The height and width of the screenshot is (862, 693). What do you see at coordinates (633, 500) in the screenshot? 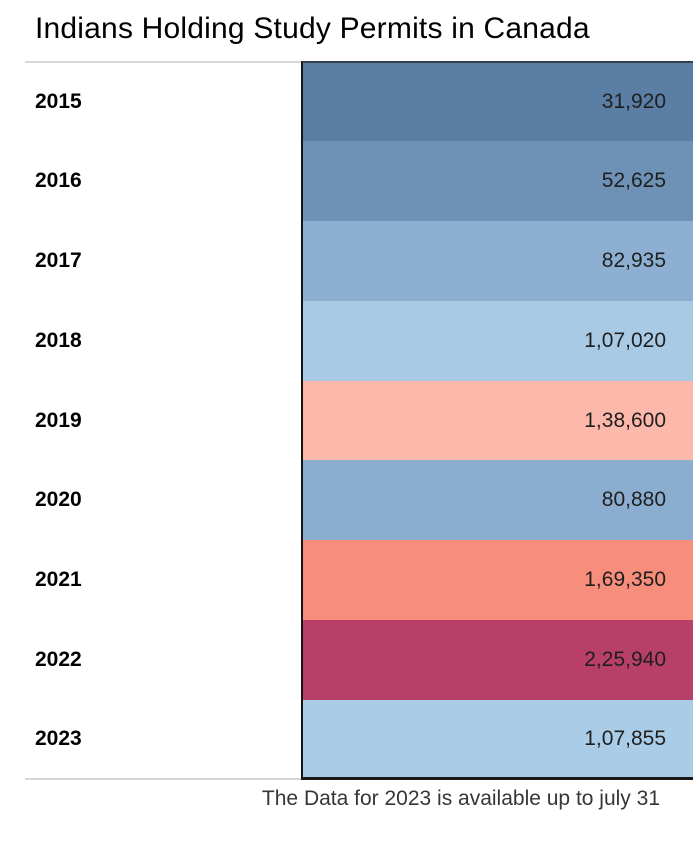
I see `value-label: 80,880` at bounding box center [633, 500].